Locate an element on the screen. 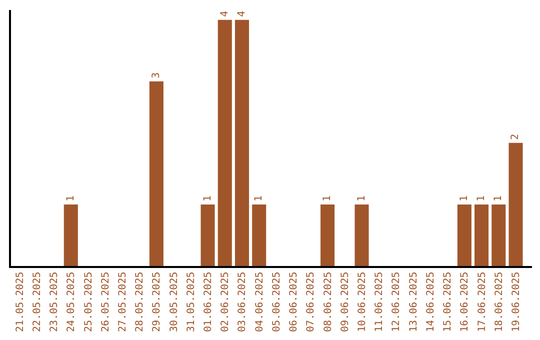  x-tick-label: 28.05.2025 is located at coordinates (140, 302).